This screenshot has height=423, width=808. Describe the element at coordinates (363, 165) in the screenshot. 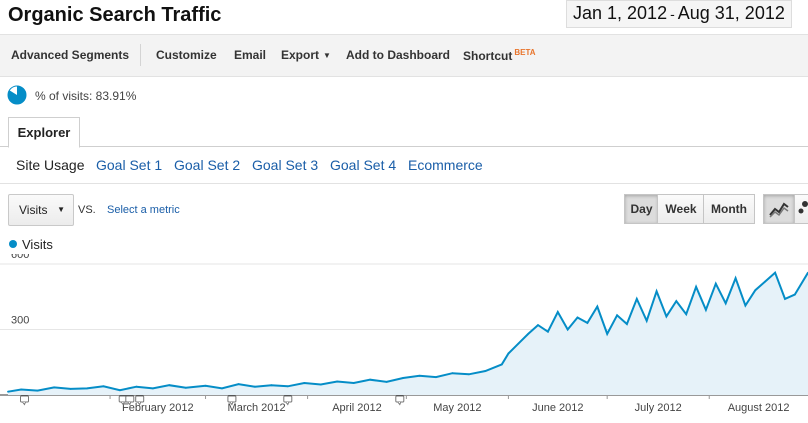

I see `subnav-goal-set-4: Goal Set 4` at that location.